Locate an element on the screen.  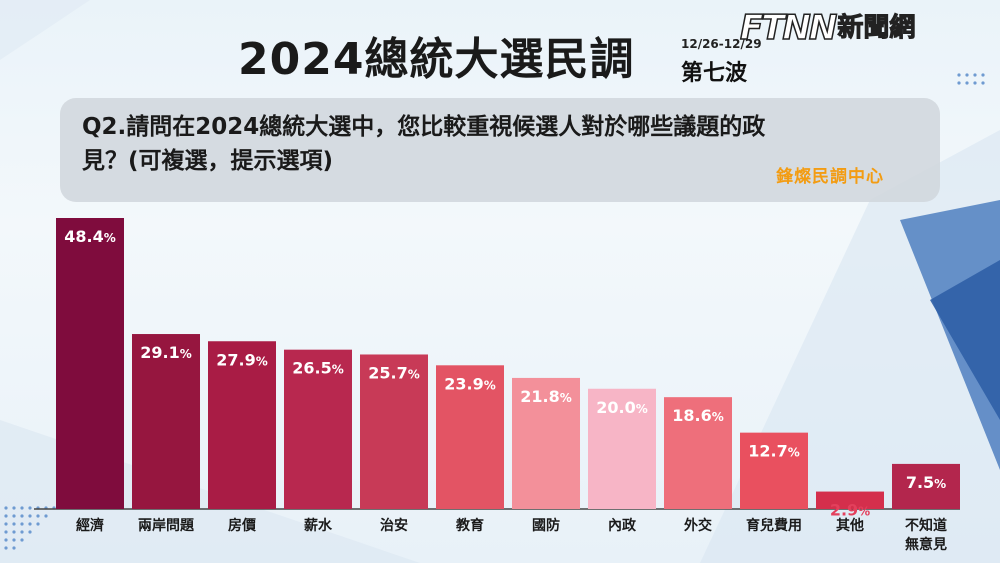
logo-mark: FTNN is located at coordinates (788, 28).